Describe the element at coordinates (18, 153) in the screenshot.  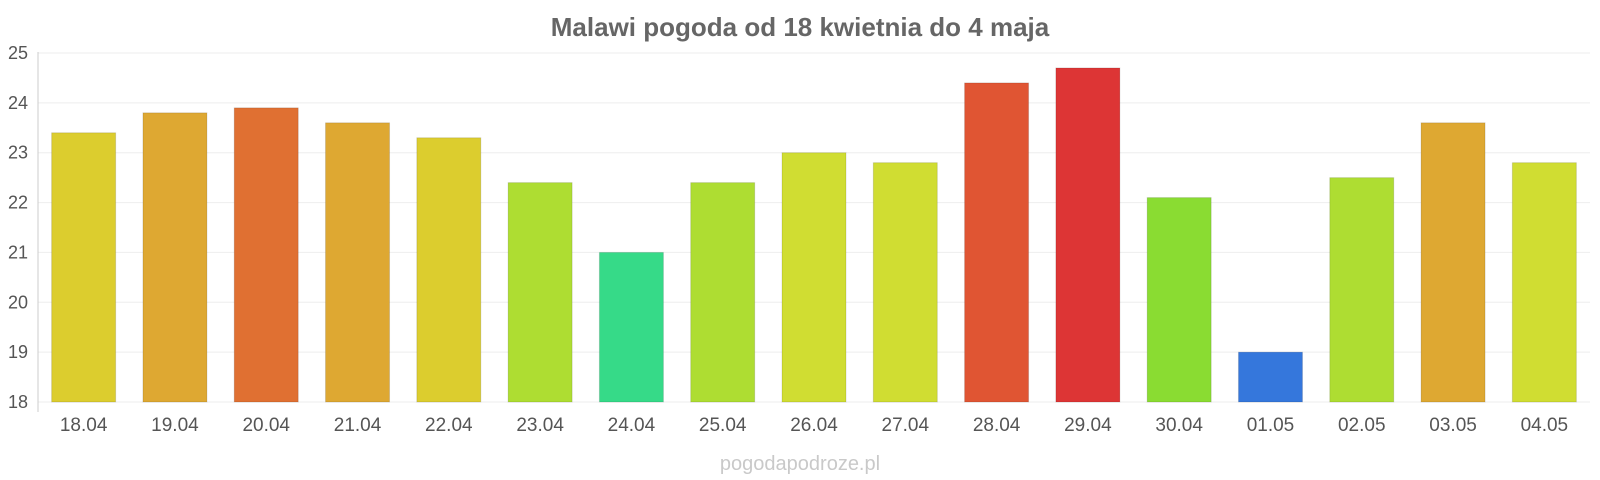
I see `y-tick-label: 23` at that location.